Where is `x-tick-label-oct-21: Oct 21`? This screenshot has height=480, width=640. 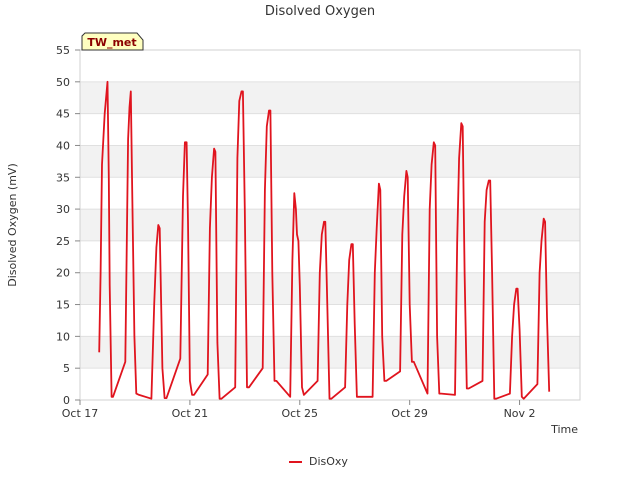
x-tick-label-oct-21: Oct 21 is located at coordinates (190, 413).